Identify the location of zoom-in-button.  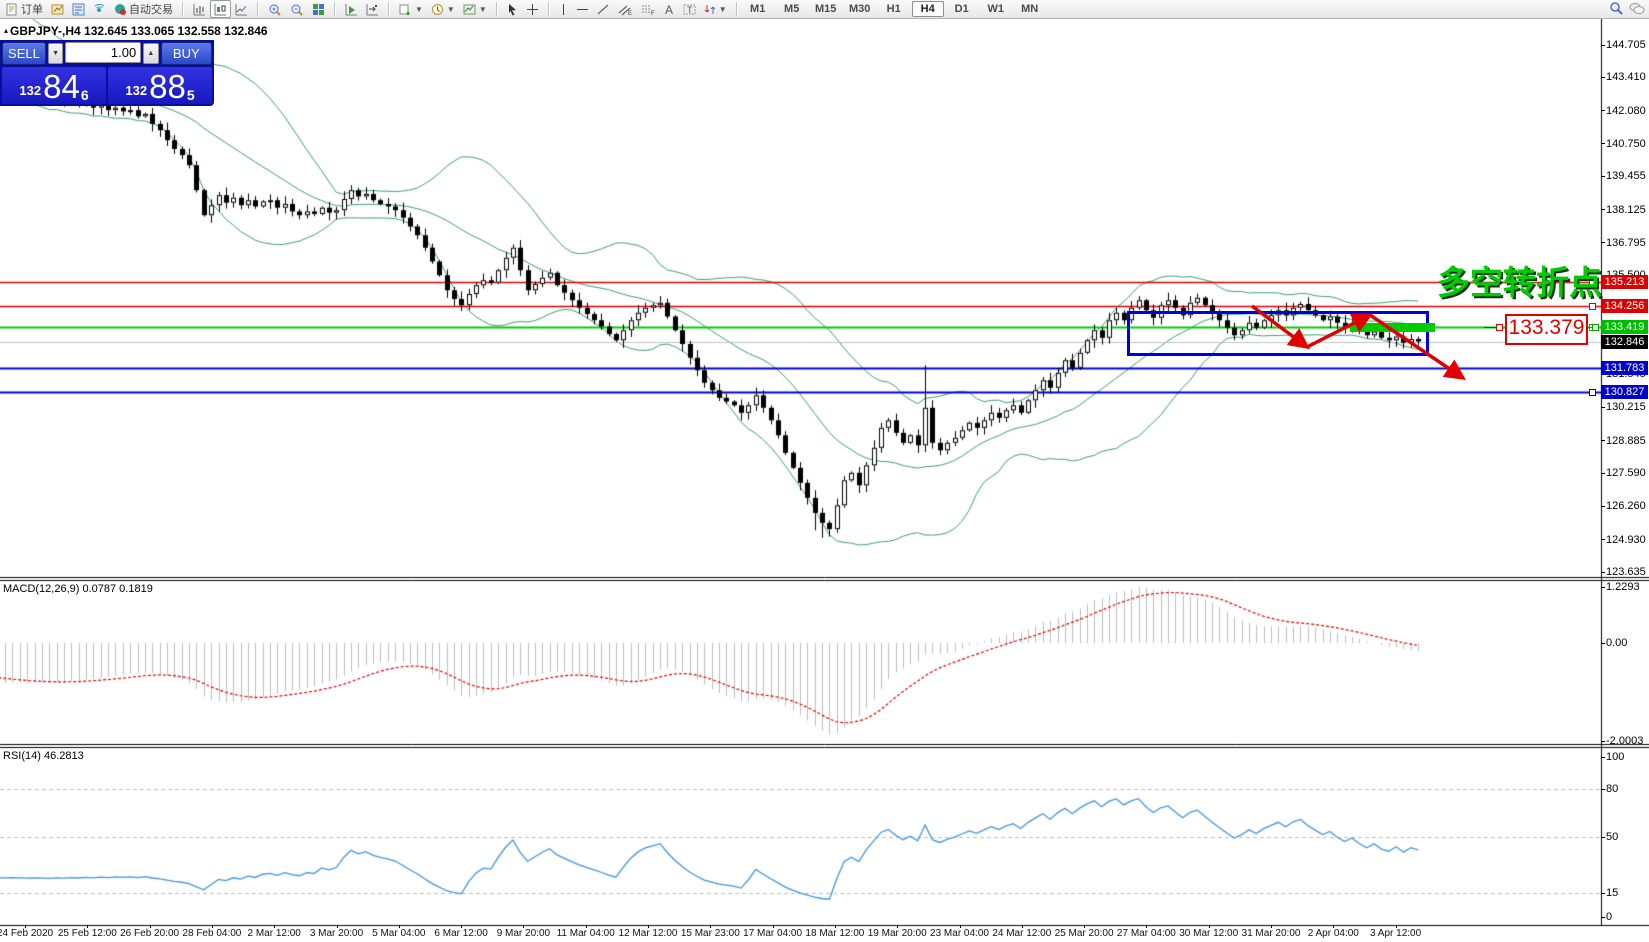
(275, 9).